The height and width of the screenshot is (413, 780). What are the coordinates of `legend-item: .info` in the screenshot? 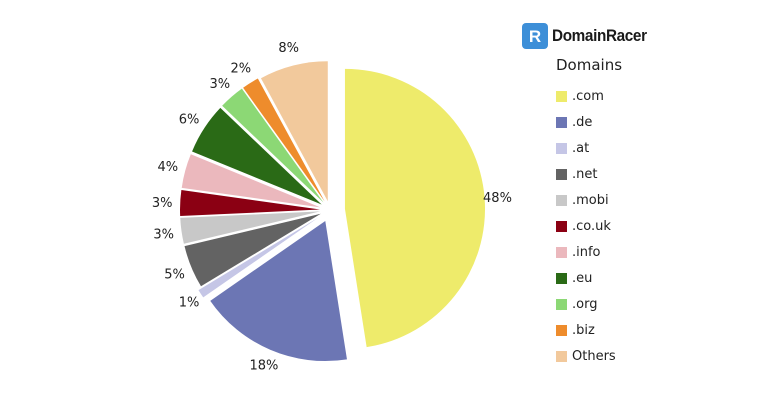 It's located at (656, 252).